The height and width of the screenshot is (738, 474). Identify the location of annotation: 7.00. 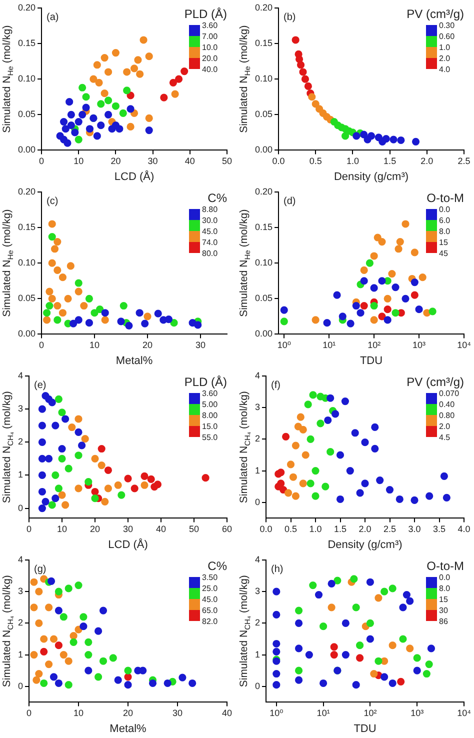
(210, 36).